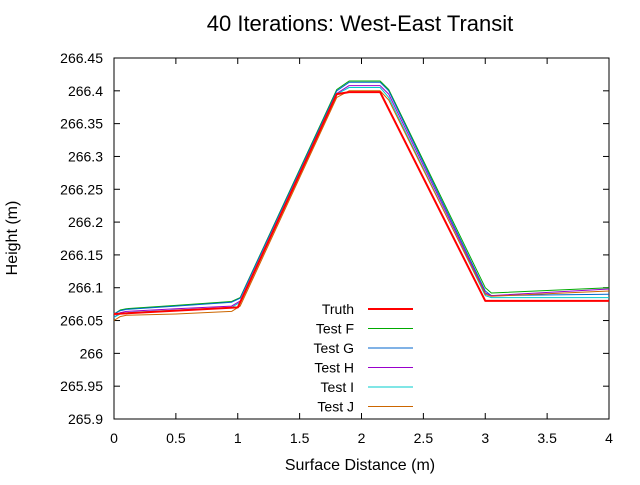 The height and width of the screenshot is (485, 640). I want to click on chart-title: 40 Iterations: West-East Transit, so click(360, 23).